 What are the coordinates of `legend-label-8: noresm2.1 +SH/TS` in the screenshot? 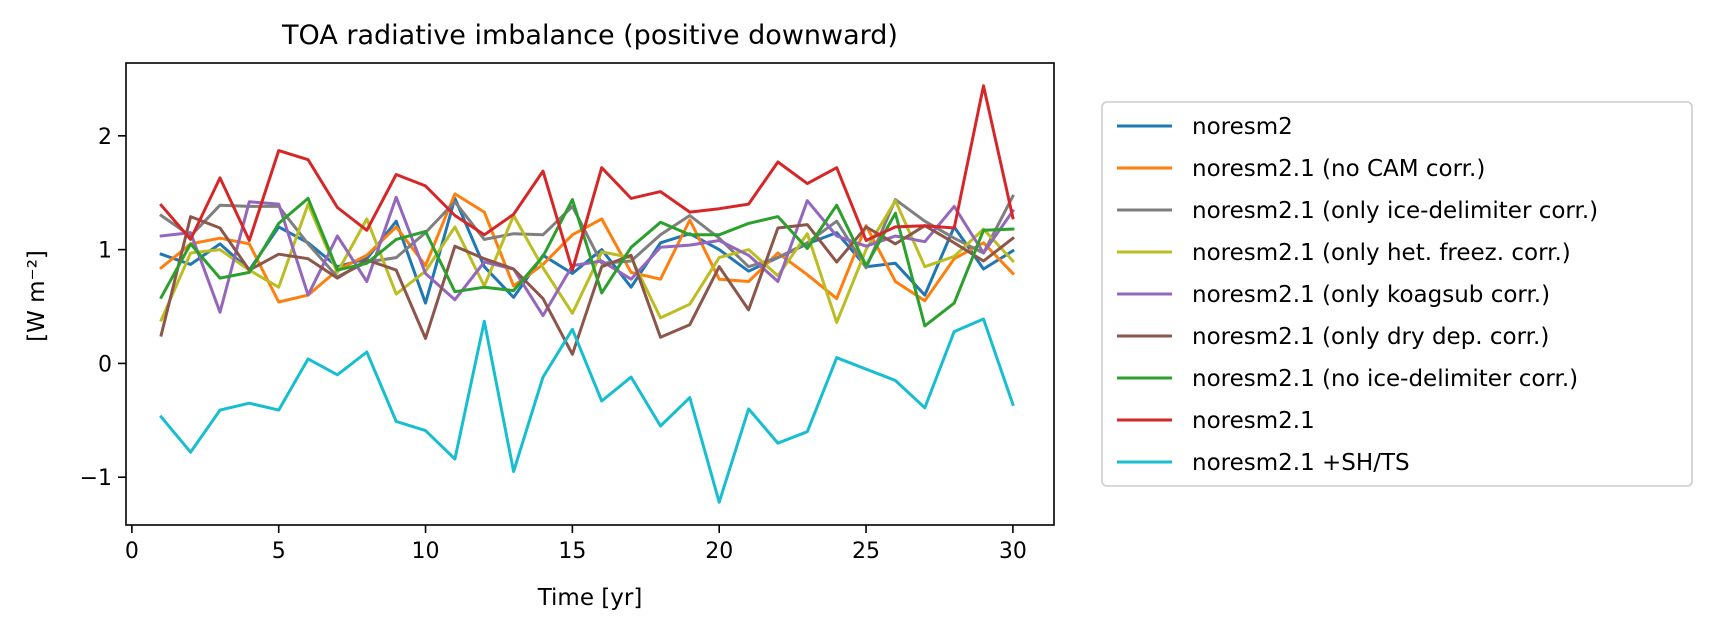 It's located at (1301, 463).